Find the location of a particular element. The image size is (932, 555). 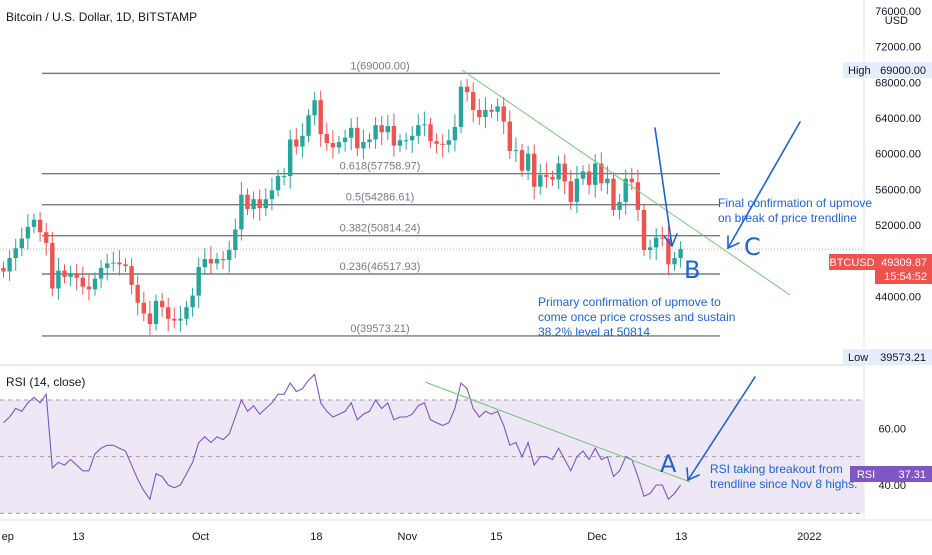

price-tick-label: 72000.00 is located at coordinates (898, 48).